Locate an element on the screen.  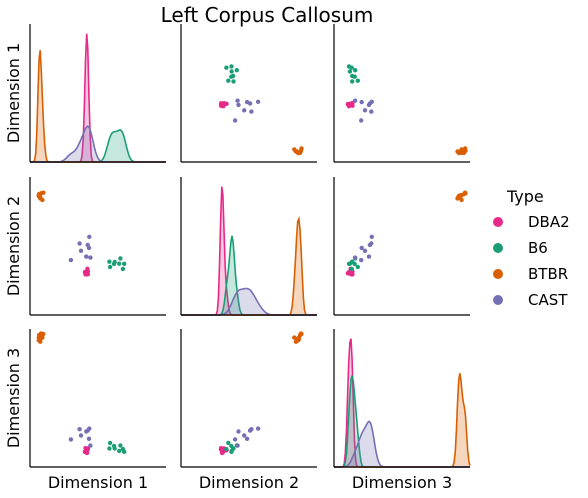
density-fill-btbr is located at coordinates (402, 420).